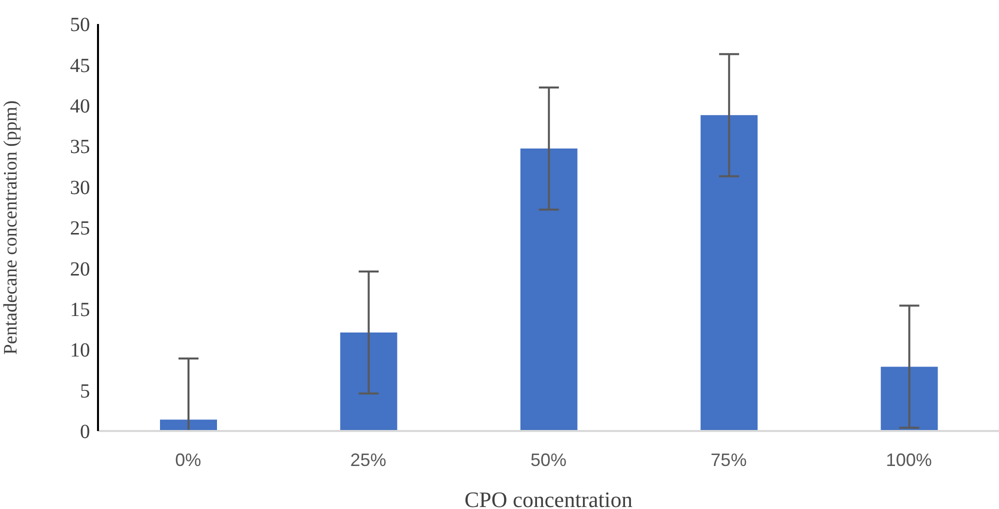 The image size is (999, 509). I want to click on x-tick-label: 0%, so click(188, 460).